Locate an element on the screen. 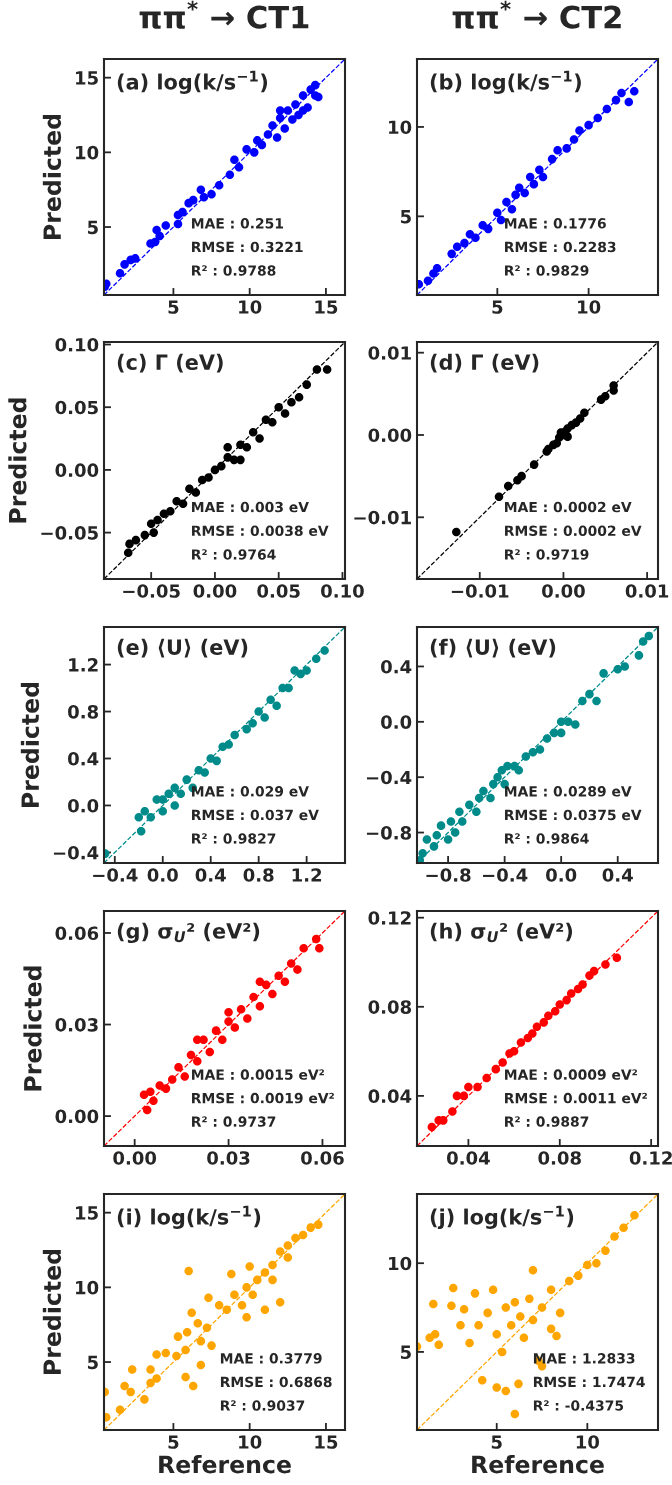 This screenshot has width=672, height=1485. annotation: R² : 0.9037 is located at coordinates (262, 1405).